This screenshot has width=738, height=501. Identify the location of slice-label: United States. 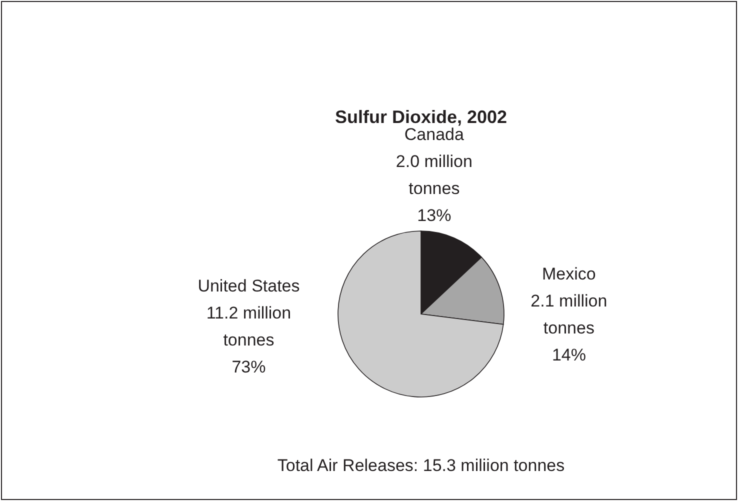
(249, 286).